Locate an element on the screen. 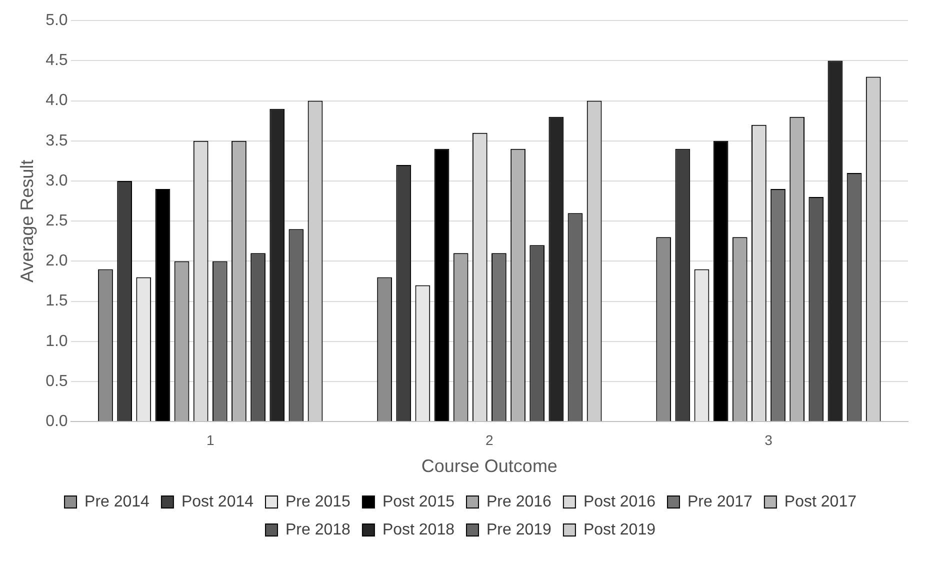 The image size is (938, 567). x-tick-label: 1 is located at coordinates (210, 440).